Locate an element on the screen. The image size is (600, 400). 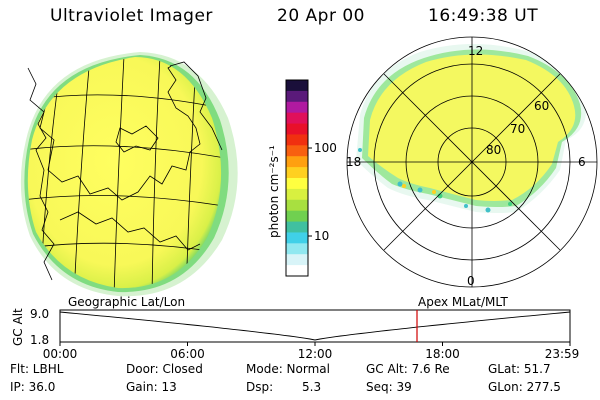
glon-value: GLon: 277.5 is located at coordinates (524, 387).